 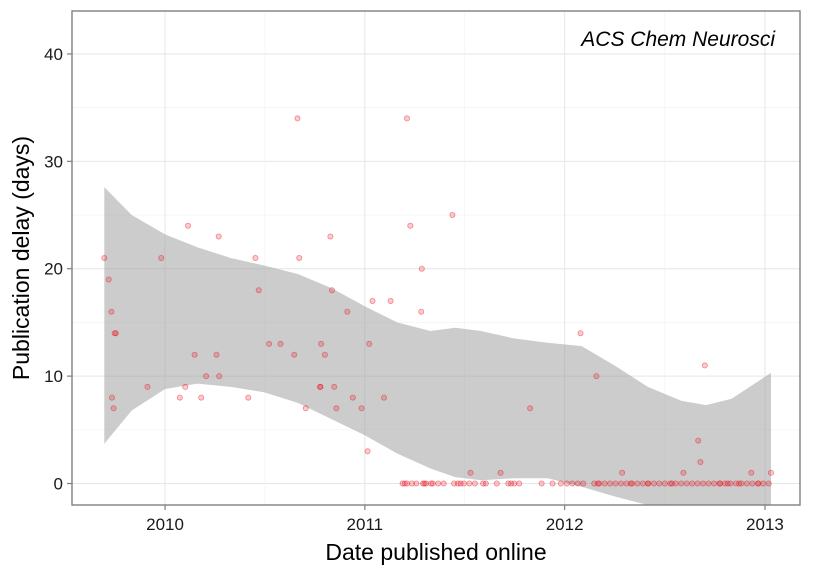 I want to click on x-tick-label: 2012, so click(x=565, y=524).